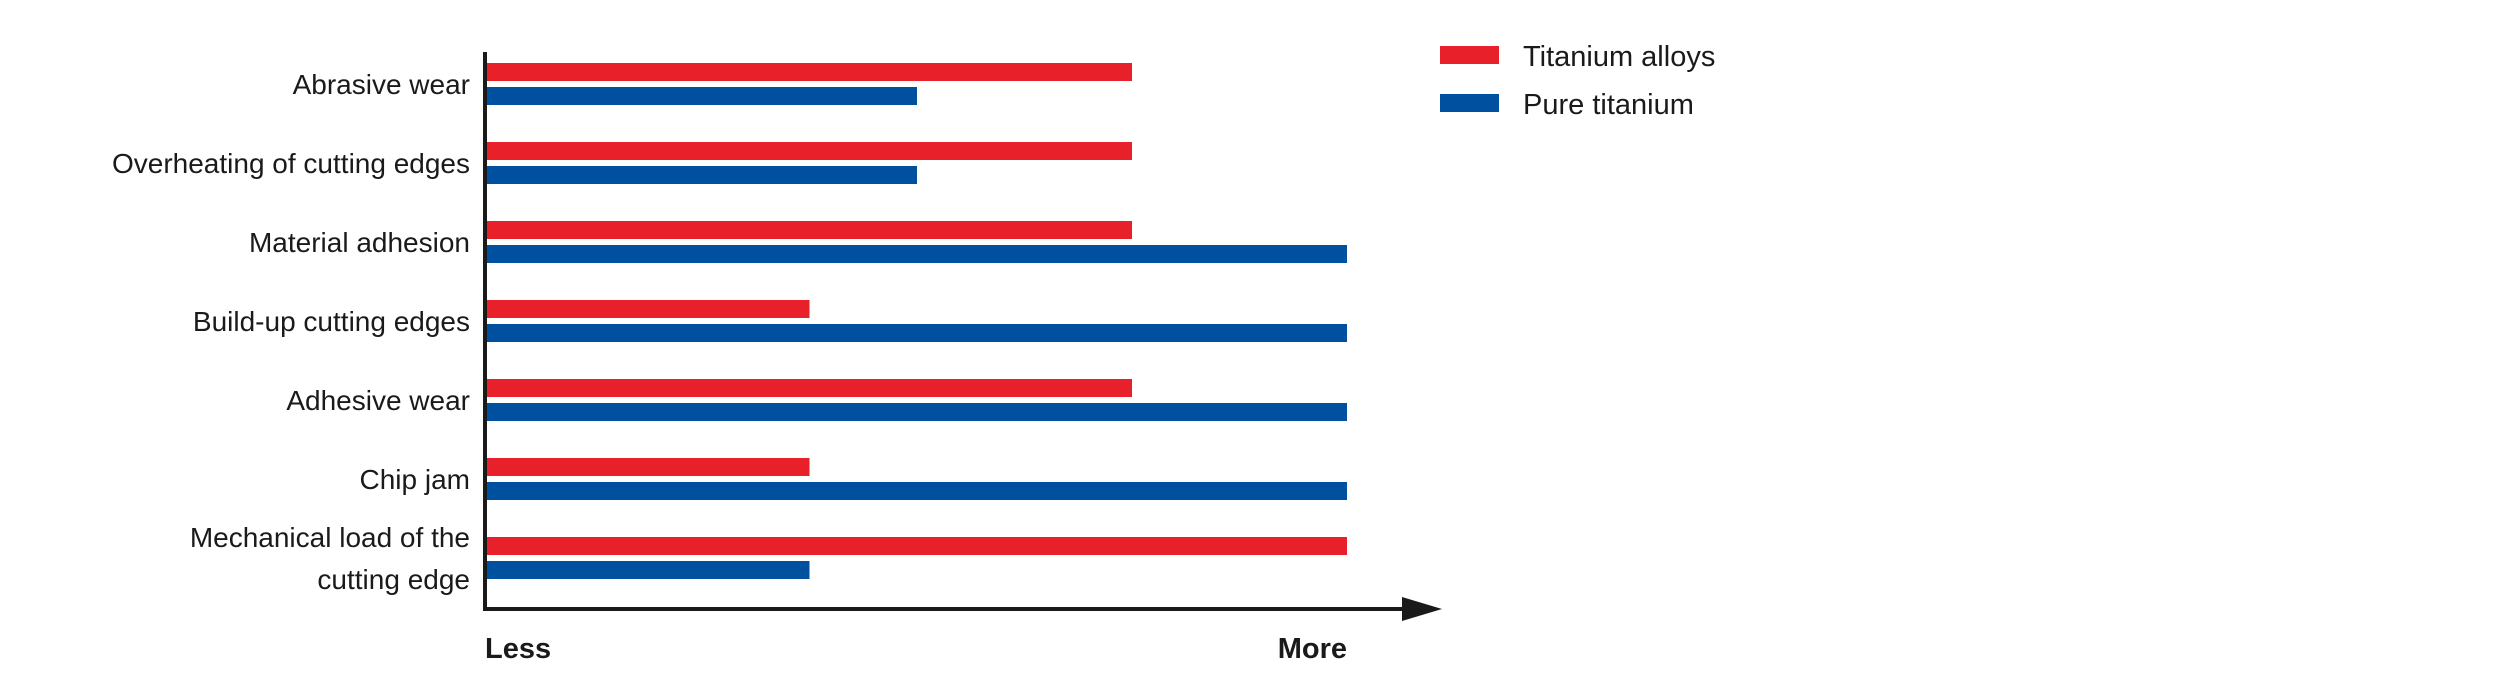 The width and height of the screenshot is (2500, 692). I want to click on bar-pure-titanium-abrasive-wear, so click(702, 96).